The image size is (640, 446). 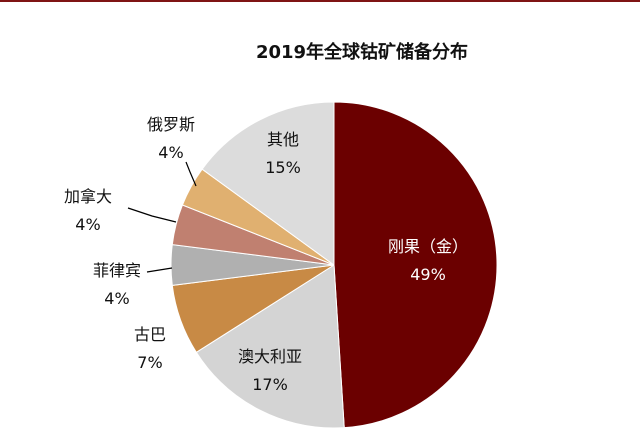 I want to click on slice-value-3: 7%, so click(x=149, y=362).